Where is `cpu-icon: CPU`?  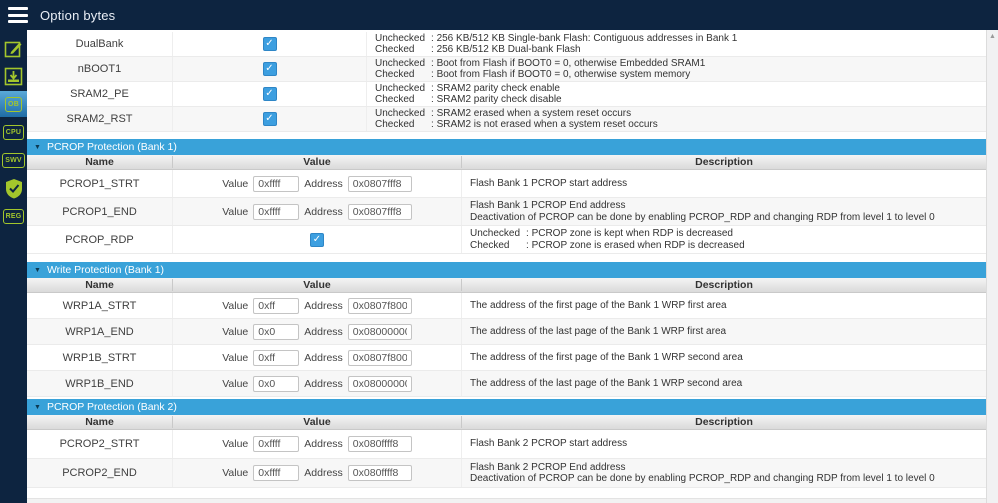 cpu-icon: CPU is located at coordinates (13, 132).